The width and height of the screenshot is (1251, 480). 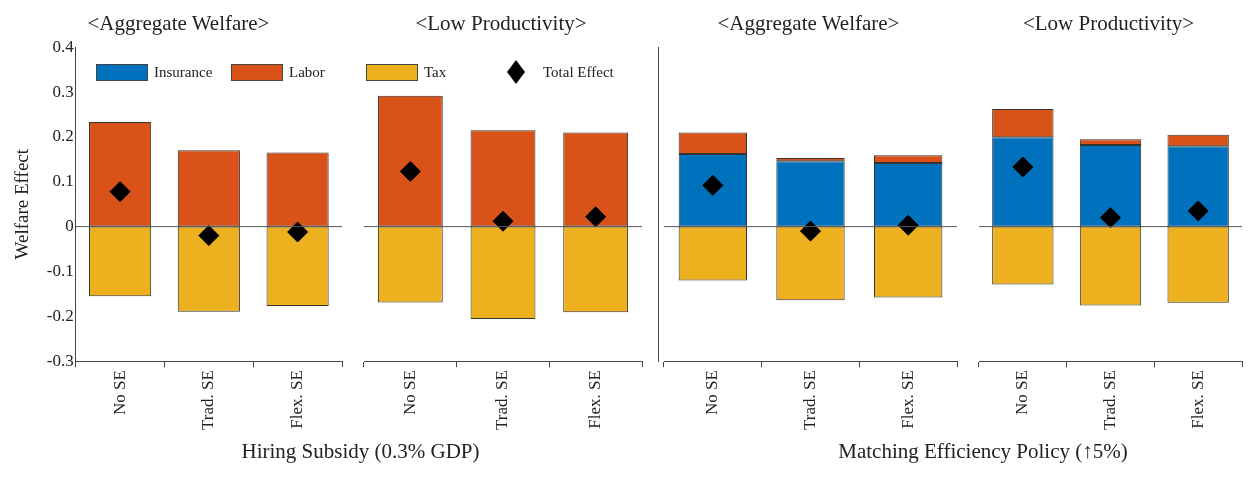 What do you see at coordinates (63, 181) in the screenshot?
I see `y-tick-label: 0.1` at bounding box center [63, 181].